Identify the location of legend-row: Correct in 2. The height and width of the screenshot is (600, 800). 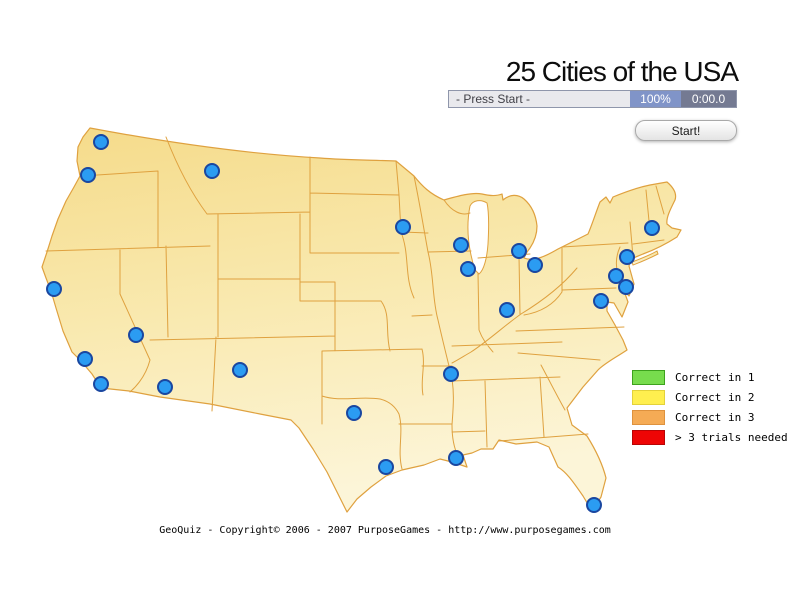
(710, 397).